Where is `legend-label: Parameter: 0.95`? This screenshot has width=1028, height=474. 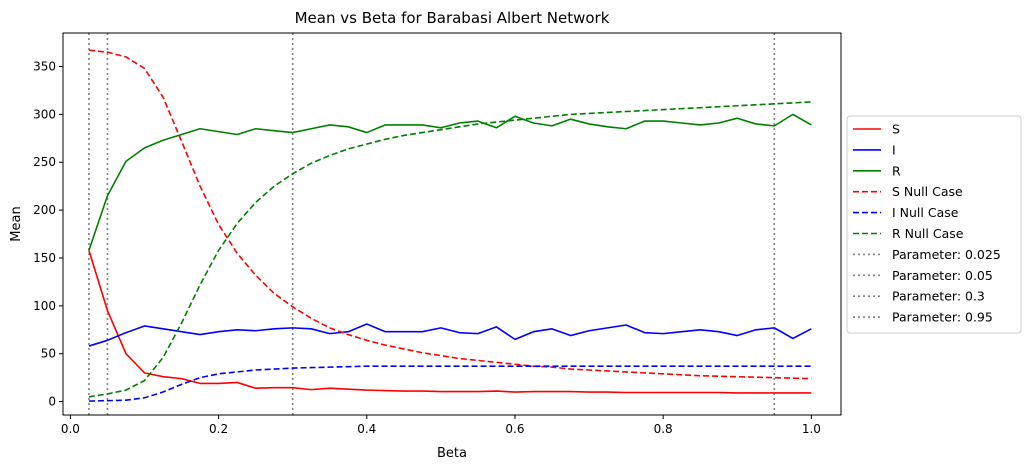 legend-label: Parameter: 0.95 is located at coordinates (942, 317).